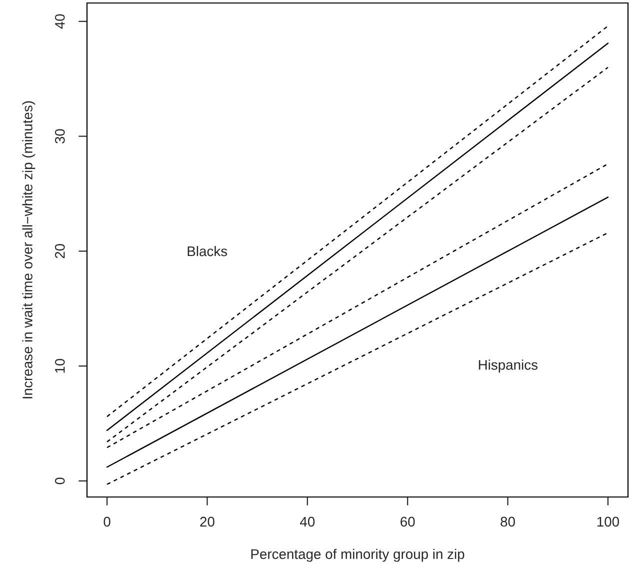 The width and height of the screenshot is (630, 580). I want to click on x-axis-title: Percentage of minority group in zip, so click(357, 555).